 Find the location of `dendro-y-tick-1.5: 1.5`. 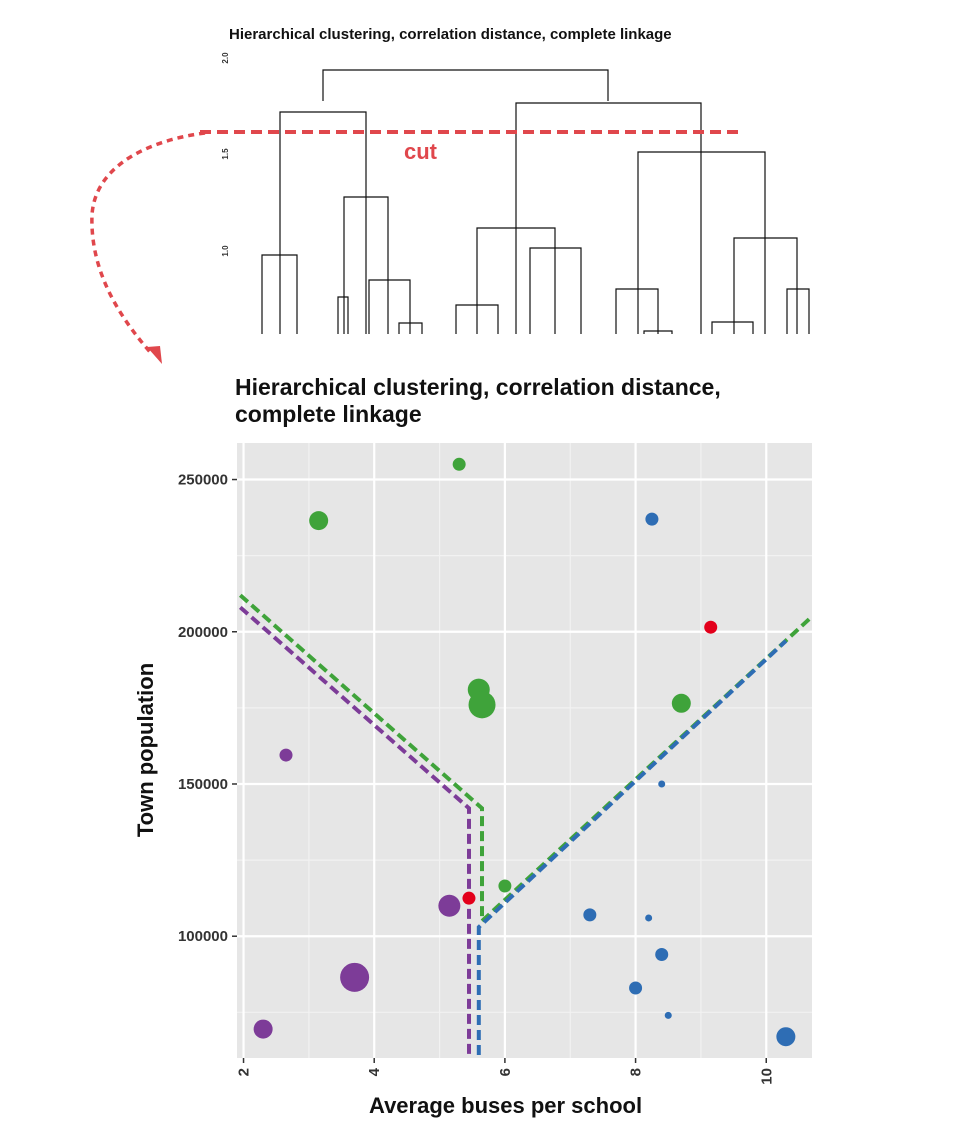

dendro-y-tick-1.5: 1.5 is located at coordinates (225, 154).